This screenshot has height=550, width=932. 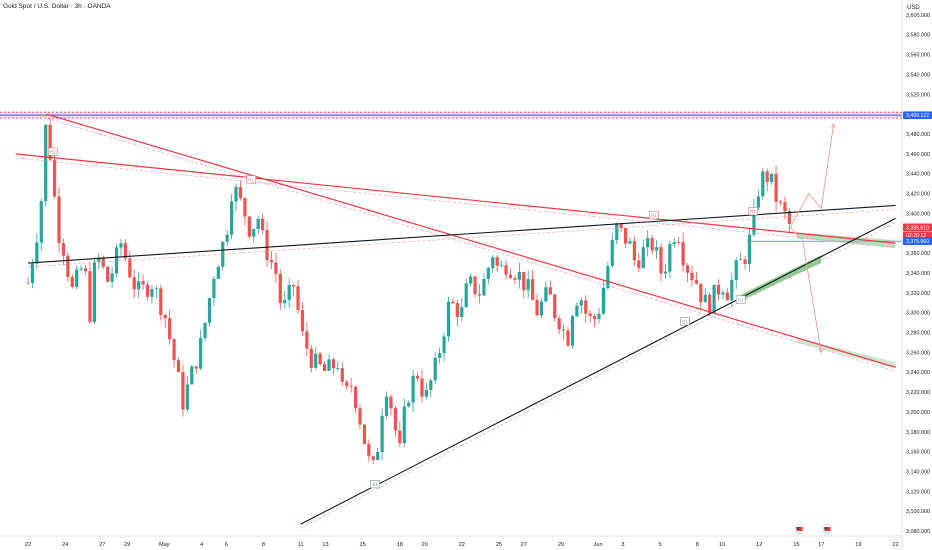 What do you see at coordinates (164, 545) in the screenshot?
I see `x-tick-label: May` at bounding box center [164, 545].